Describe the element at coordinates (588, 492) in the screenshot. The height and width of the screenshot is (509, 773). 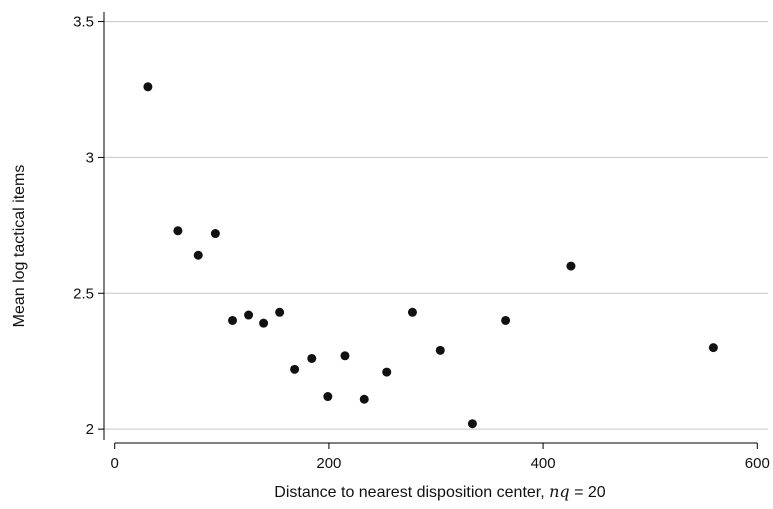
I see `x-axis-title-suffix: = 20` at that location.